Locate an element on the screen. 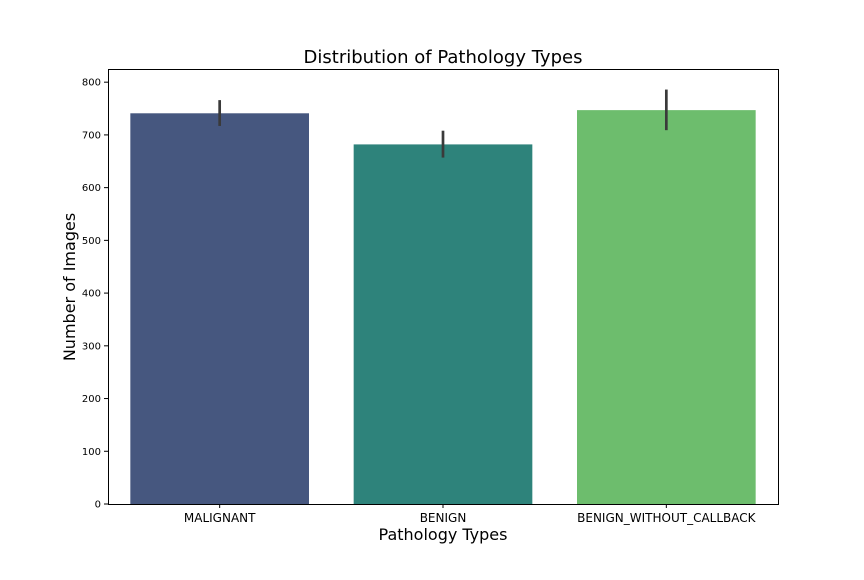 The width and height of the screenshot is (864, 580). chart-title: Distribution of Pathology Types is located at coordinates (443, 57).